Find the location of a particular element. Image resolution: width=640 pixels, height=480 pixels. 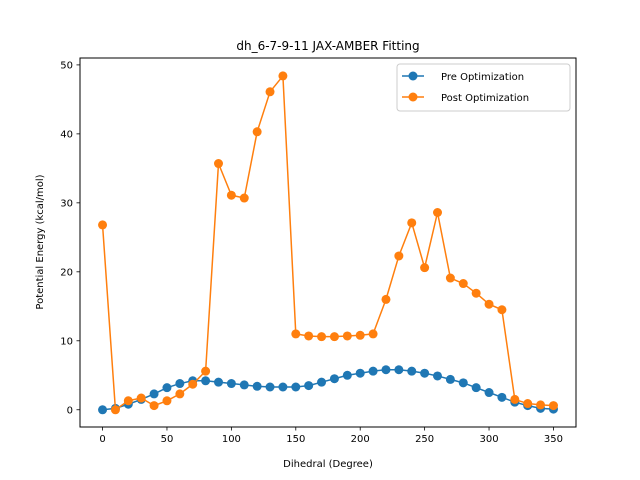

legend-label-pre: Pre Optimization is located at coordinates (482, 77).